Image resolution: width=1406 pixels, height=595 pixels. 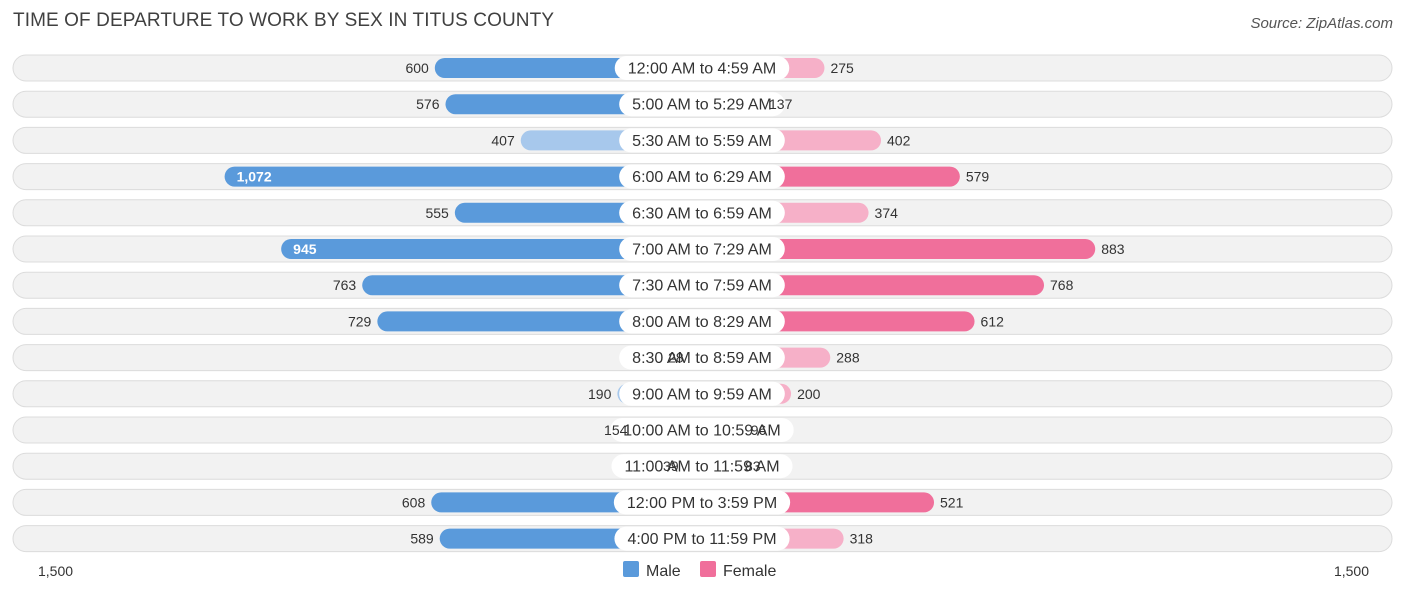 What do you see at coordinates (809, 394) in the screenshot?
I see `female-value-label: 200` at bounding box center [809, 394].